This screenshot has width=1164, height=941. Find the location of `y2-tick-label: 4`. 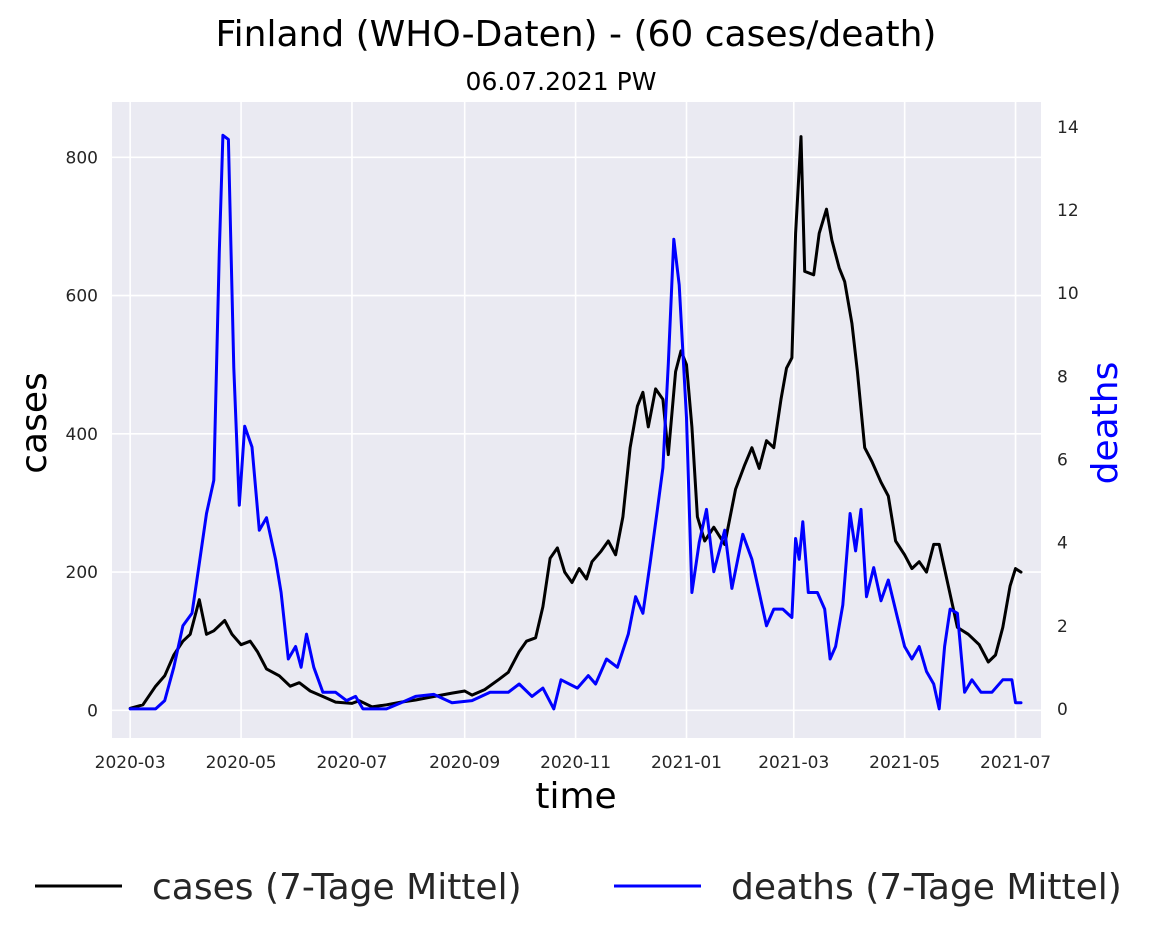

y2-tick-label: 4 is located at coordinates (1062, 544).